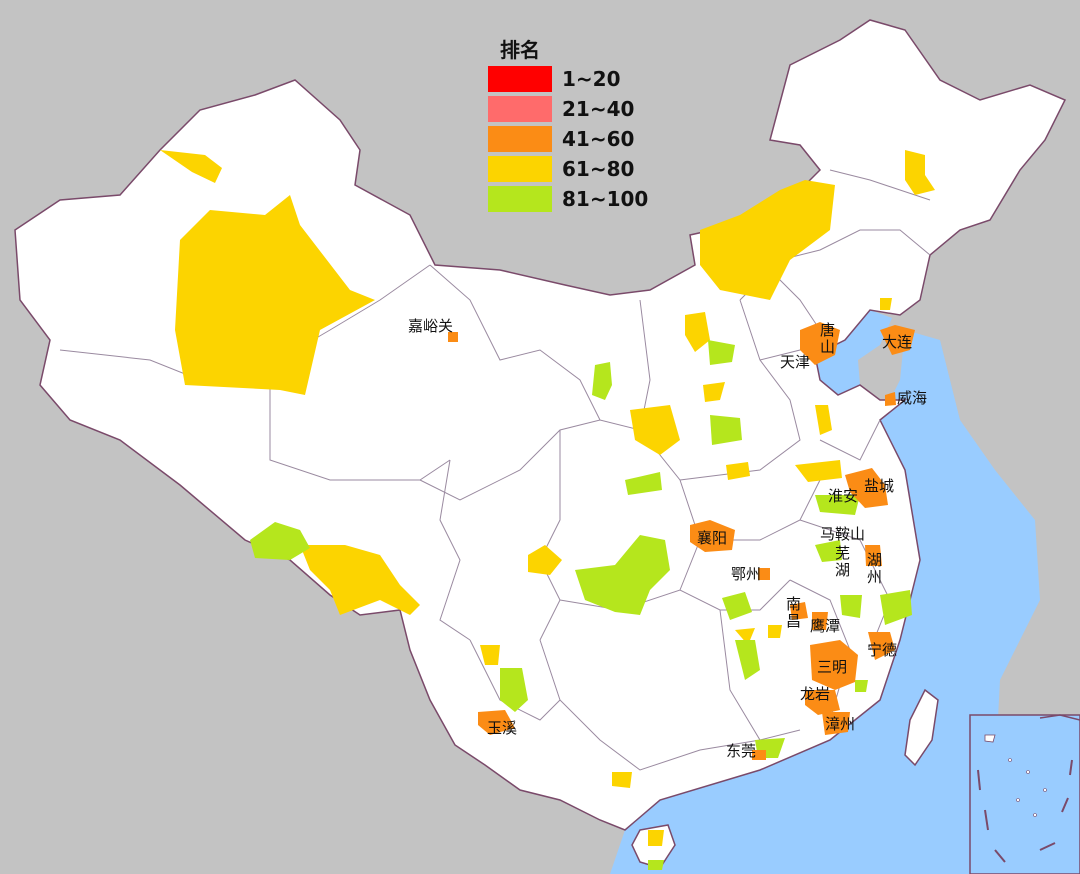 The height and width of the screenshot is (874, 1080). I want to click on legend-item: 61~80, so click(568, 169).